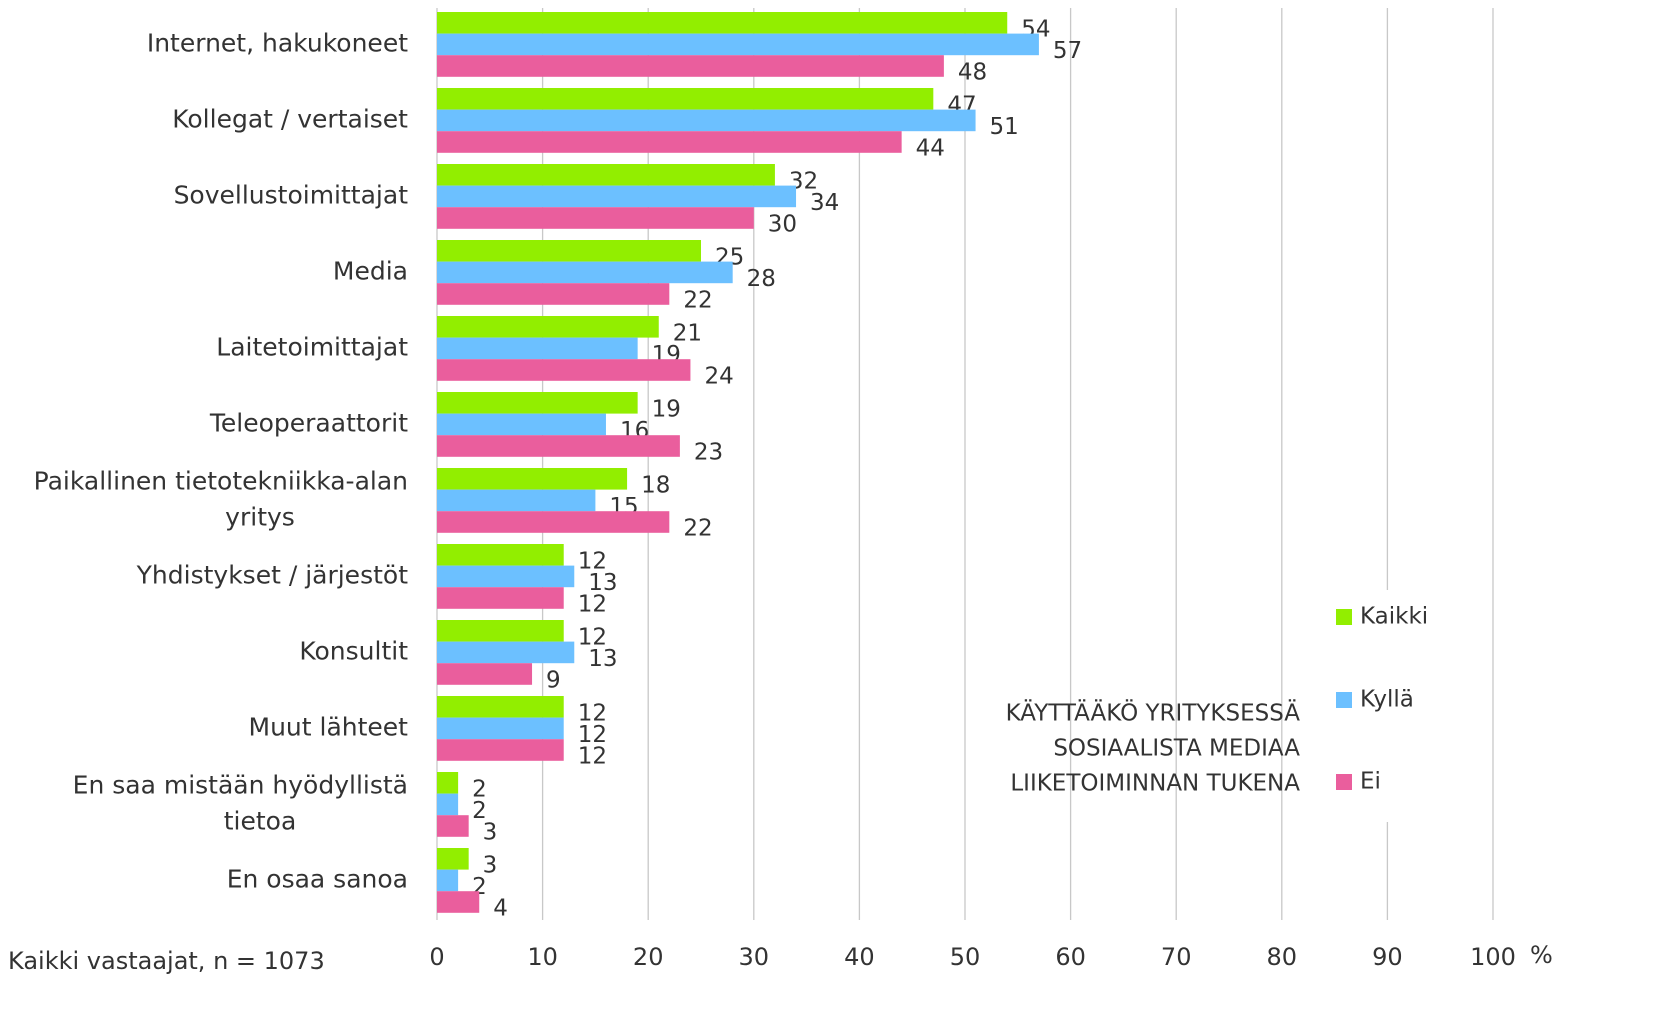 This screenshot has width=1661, height=1034. What do you see at coordinates (221, 498) in the screenshot?
I see `y-tick-label: Paikallinen tietotekniikka-alan yritys` at bounding box center [221, 498].